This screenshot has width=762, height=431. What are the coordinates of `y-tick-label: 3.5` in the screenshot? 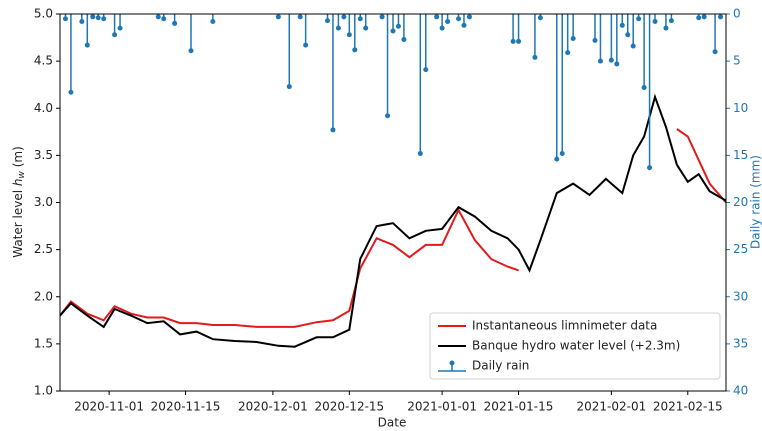 It's located at (43, 155).